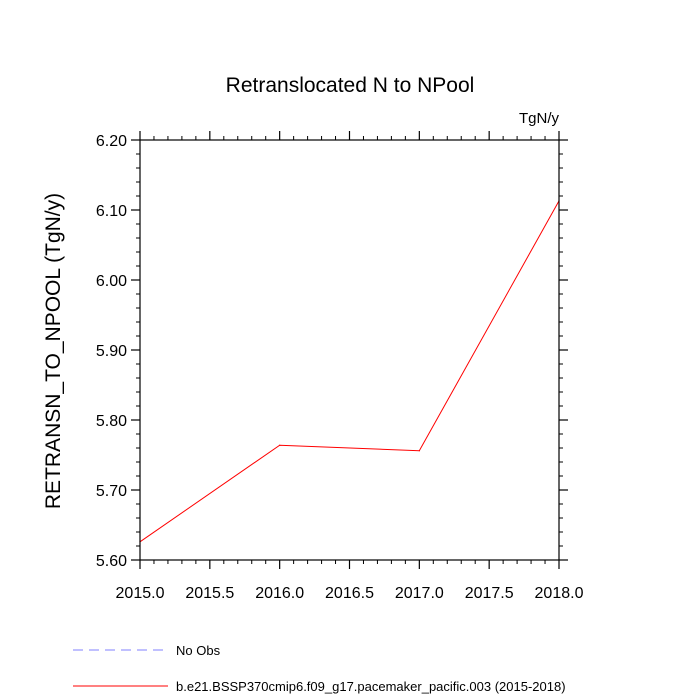 The width and height of the screenshot is (700, 700). What do you see at coordinates (111, 281) in the screenshot?
I see `y-tick-label: 6.00` at bounding box center [111, 281].